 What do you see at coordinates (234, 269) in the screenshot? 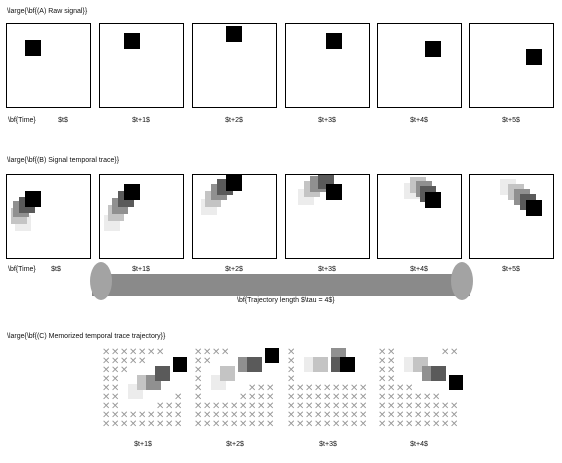
I see `trace-label-t2: $t+2$` at bounding box center [234, 269].